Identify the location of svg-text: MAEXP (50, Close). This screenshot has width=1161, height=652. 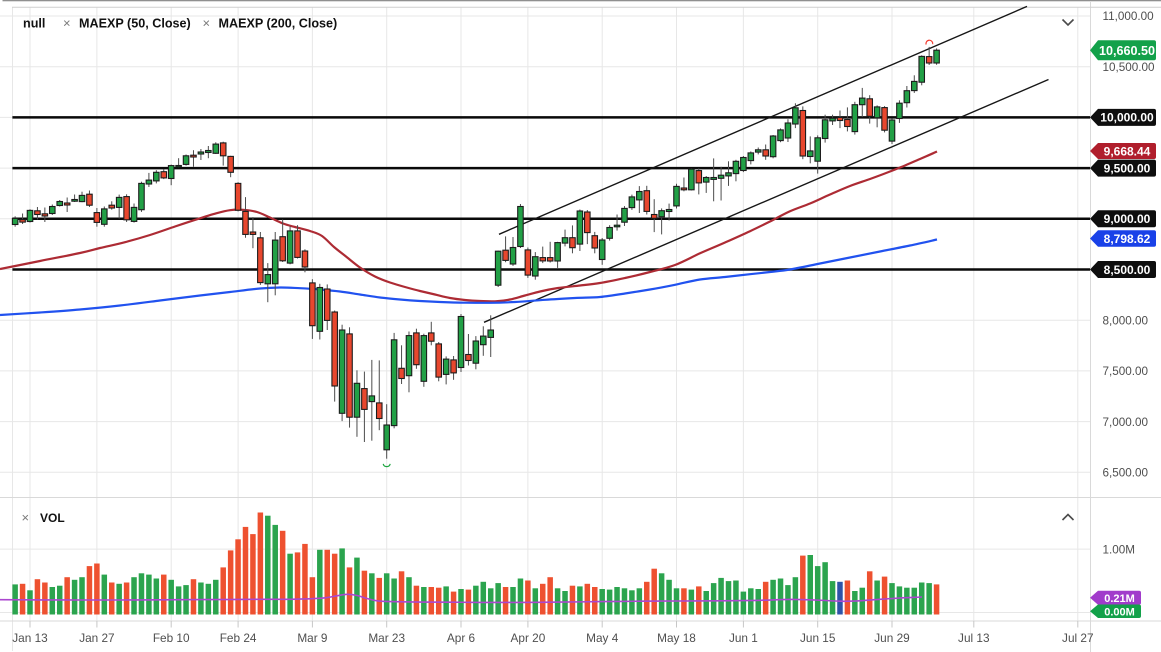
(135, 24).